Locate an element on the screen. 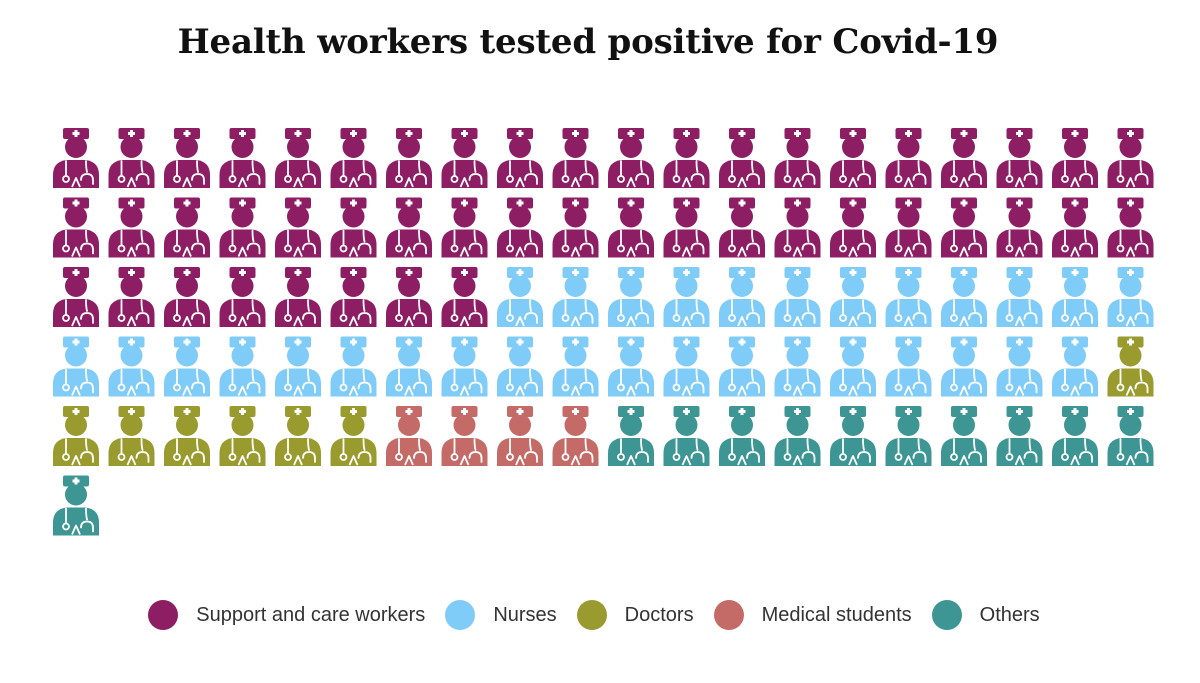  legend-item: Doctors is located at coordinates (635, 615).